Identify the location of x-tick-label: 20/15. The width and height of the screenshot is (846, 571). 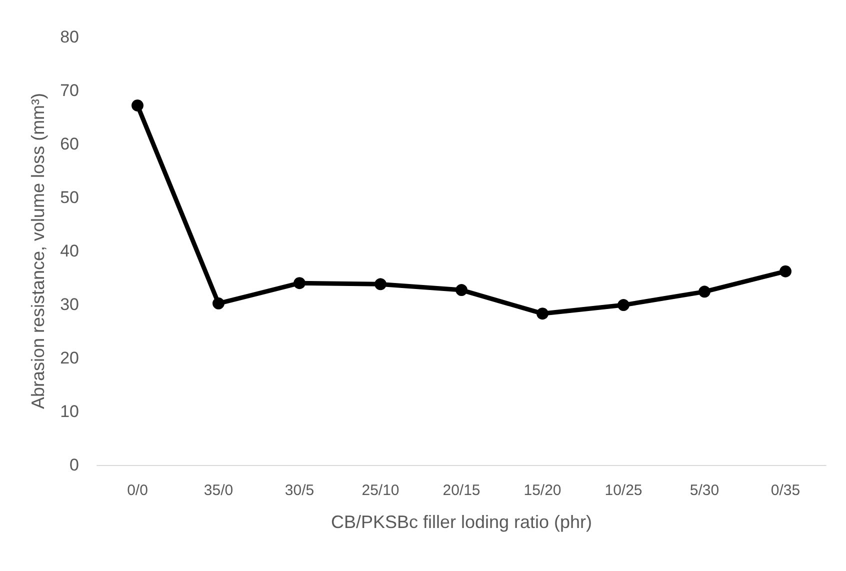
(461, 490).